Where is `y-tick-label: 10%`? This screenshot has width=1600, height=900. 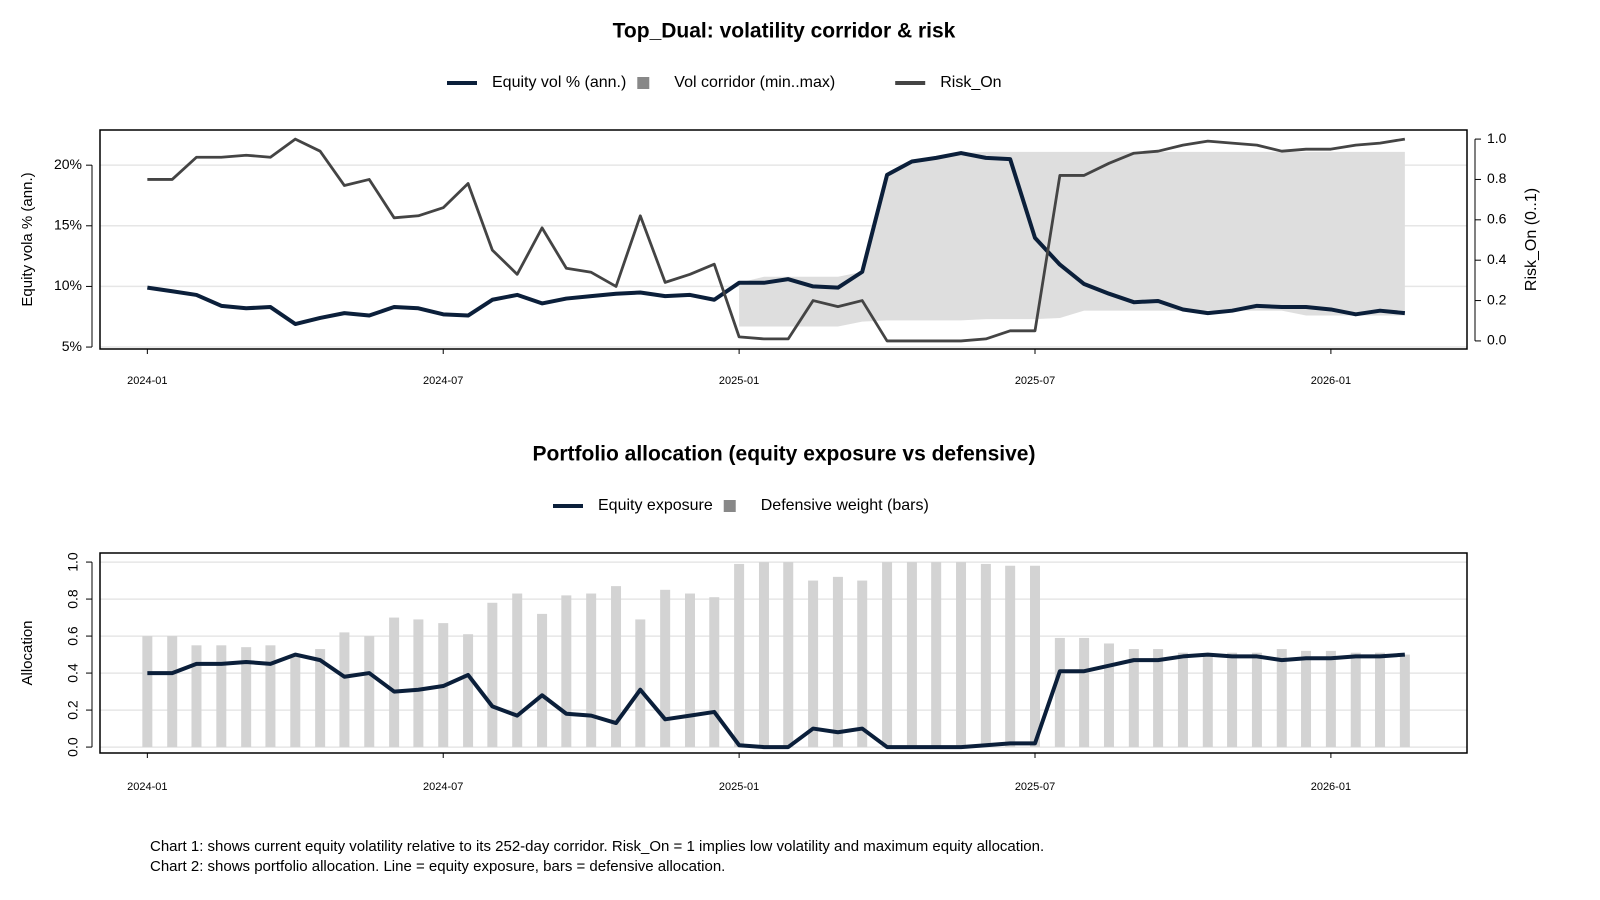 y-tick-label: 10% is located at coordinates (68, 285).